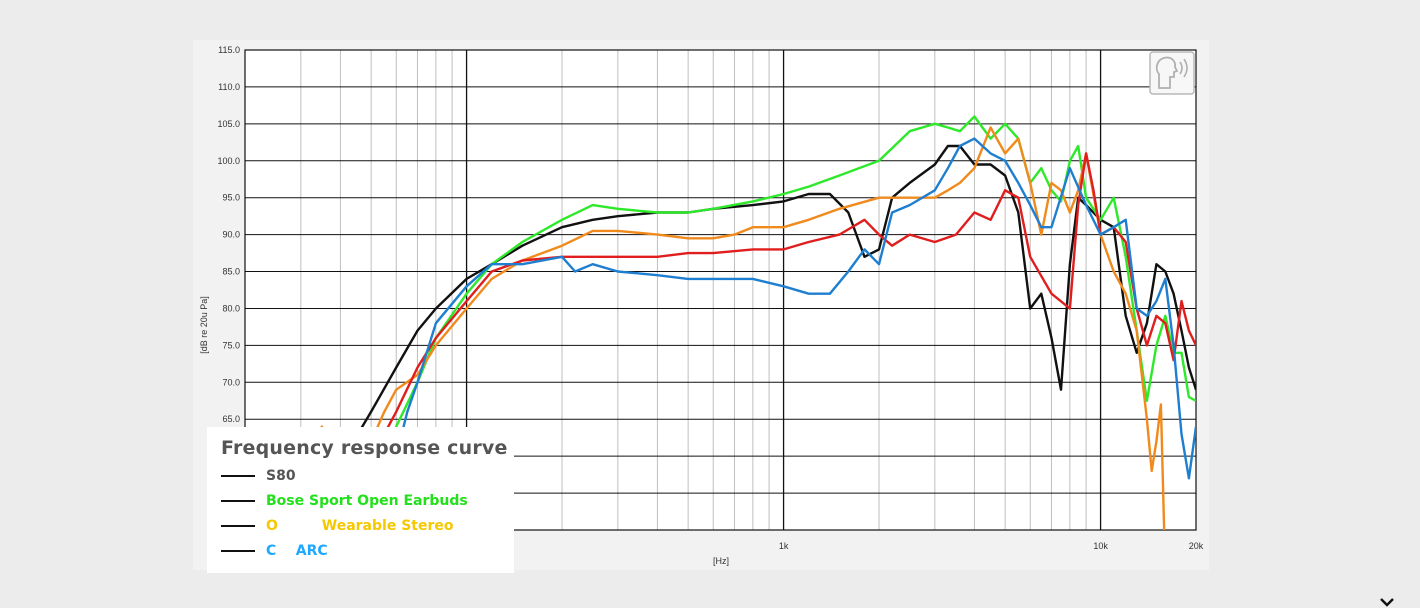 The image size is (1420, 608). Describe the element at coordinates (231, 272) in the screenshot. I see `y-tick-label: 85.0` at that location.